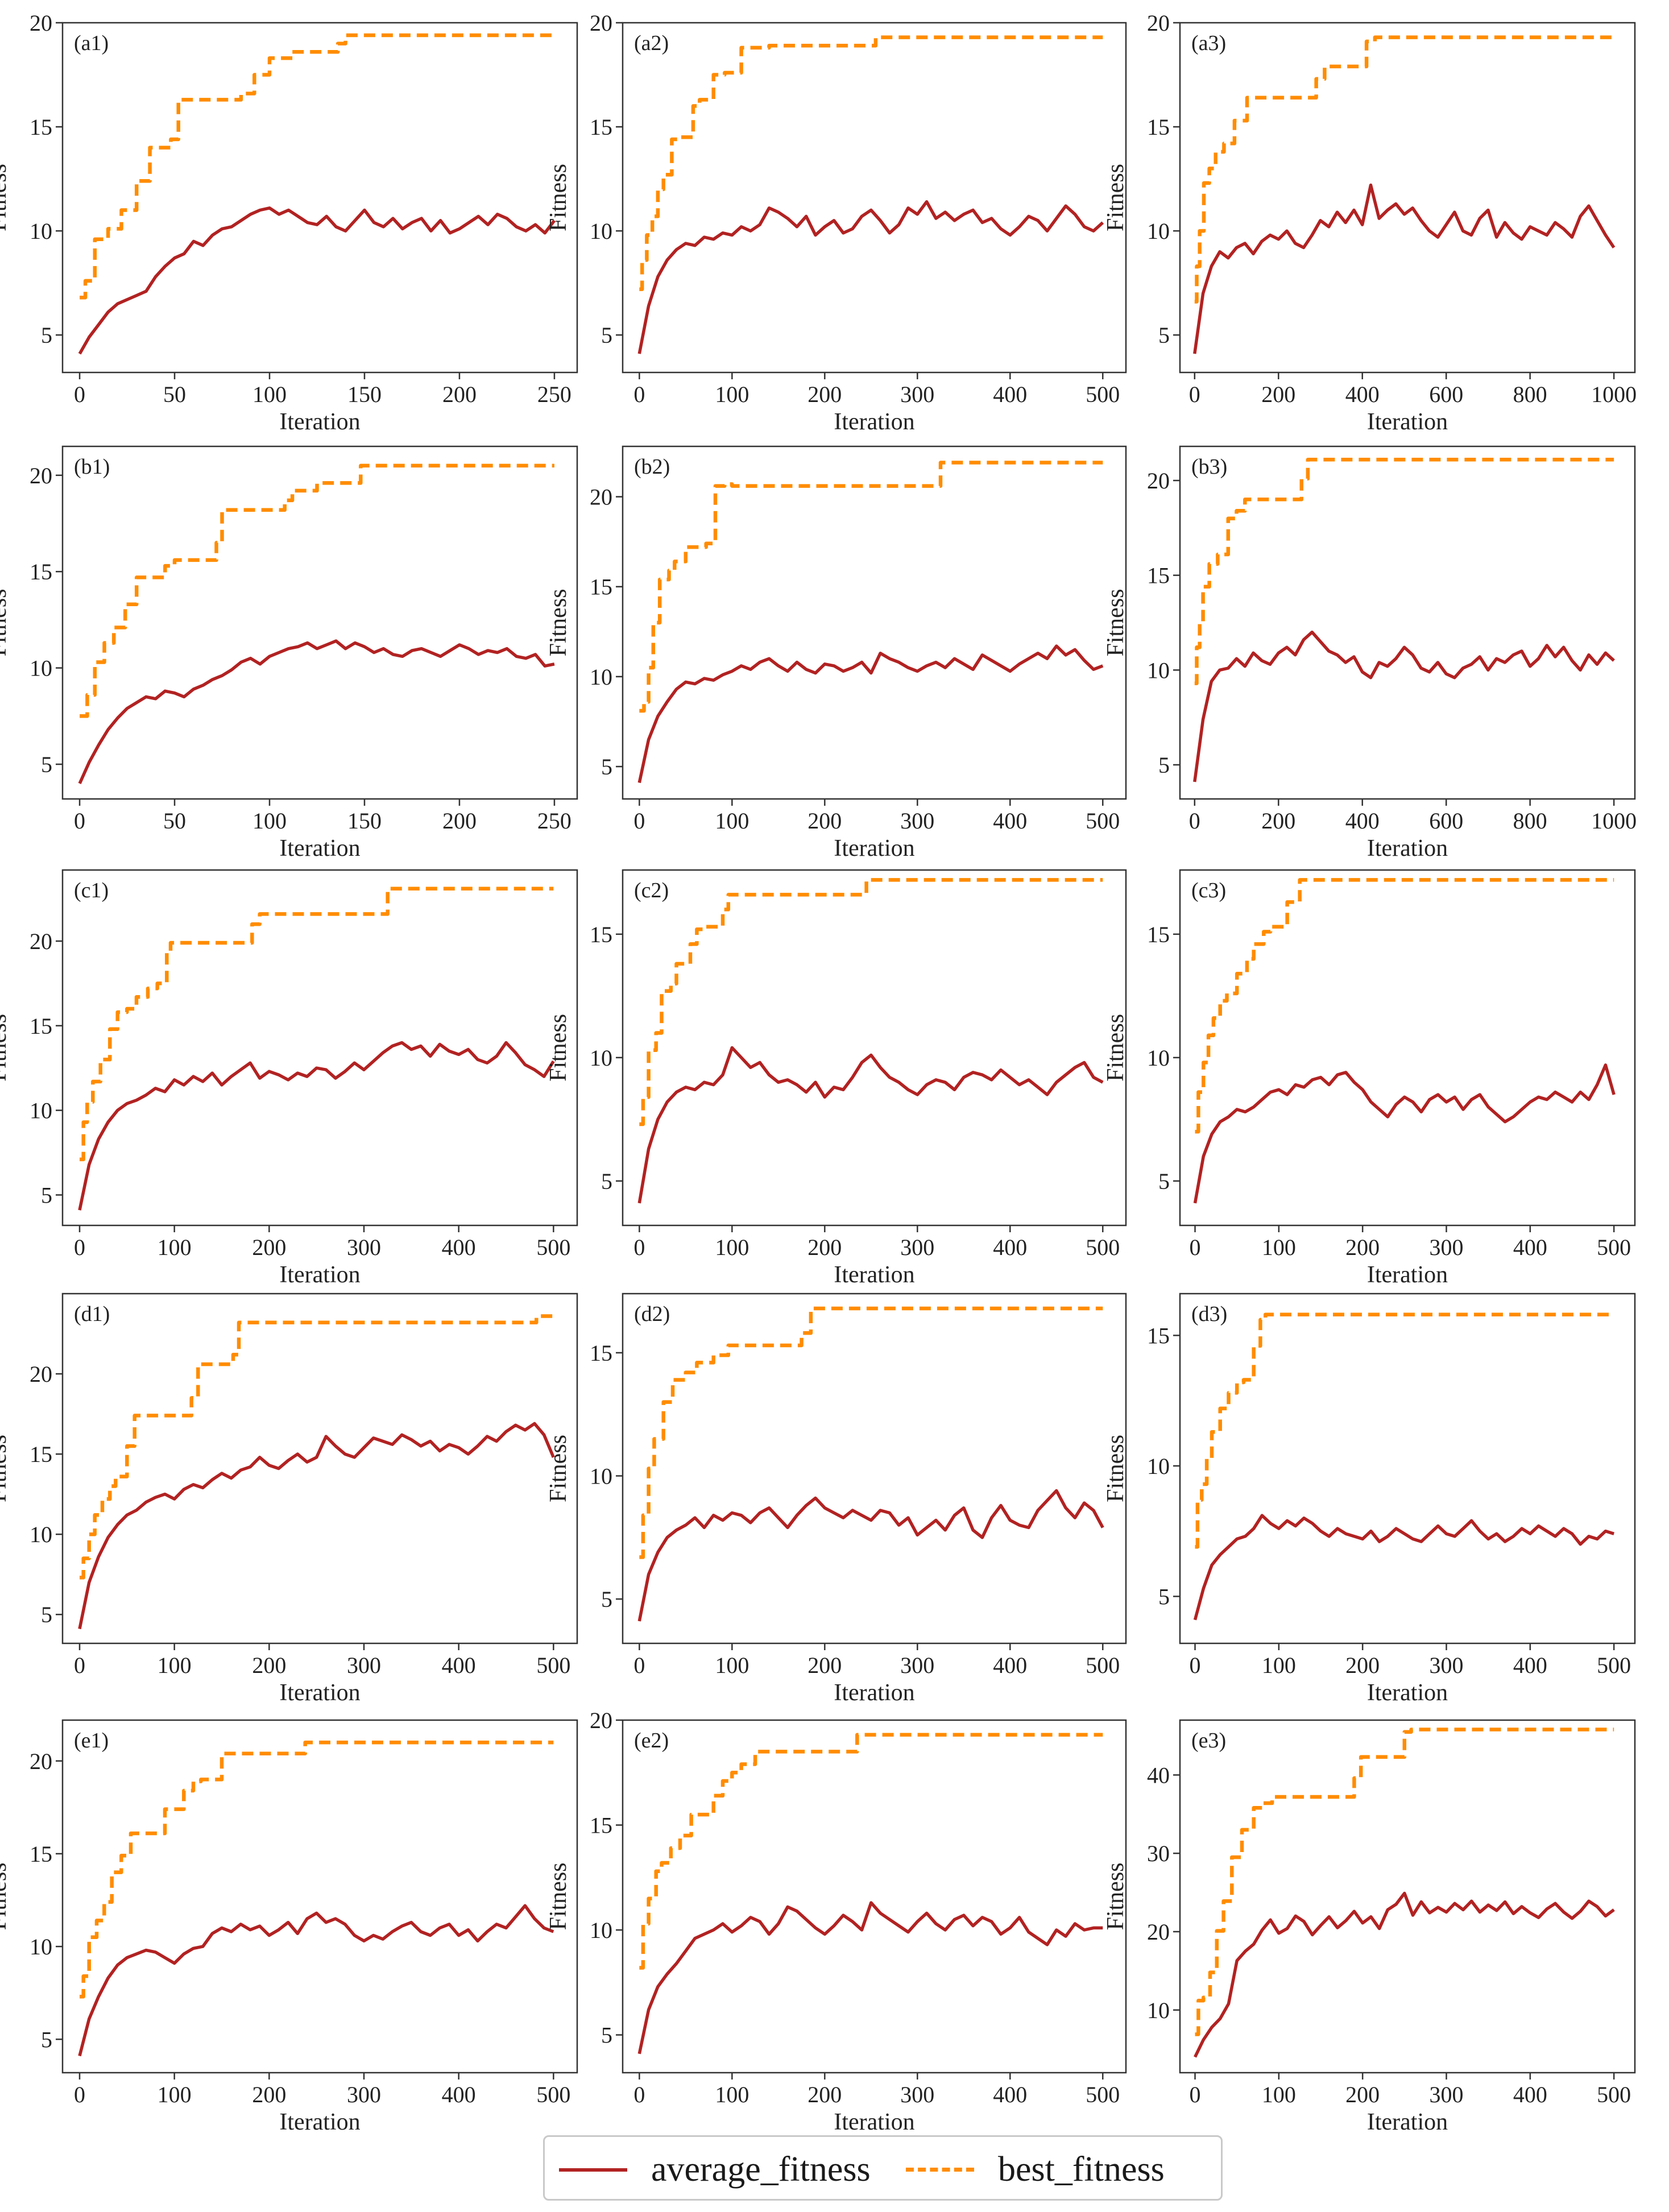  I want to click on x-tick-label: 600, so click(1446, 821).